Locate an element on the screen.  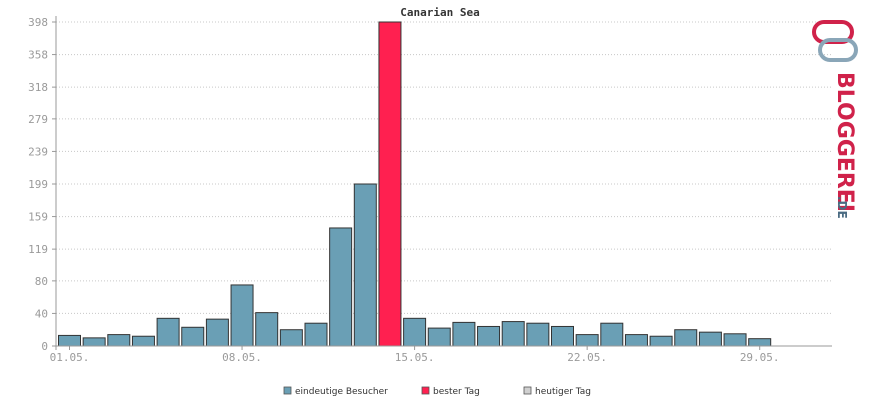
x-axis-ticks: 01.05. 08.05. 15.05. 22.05. 29.05. is located at coordinates (415, 355).